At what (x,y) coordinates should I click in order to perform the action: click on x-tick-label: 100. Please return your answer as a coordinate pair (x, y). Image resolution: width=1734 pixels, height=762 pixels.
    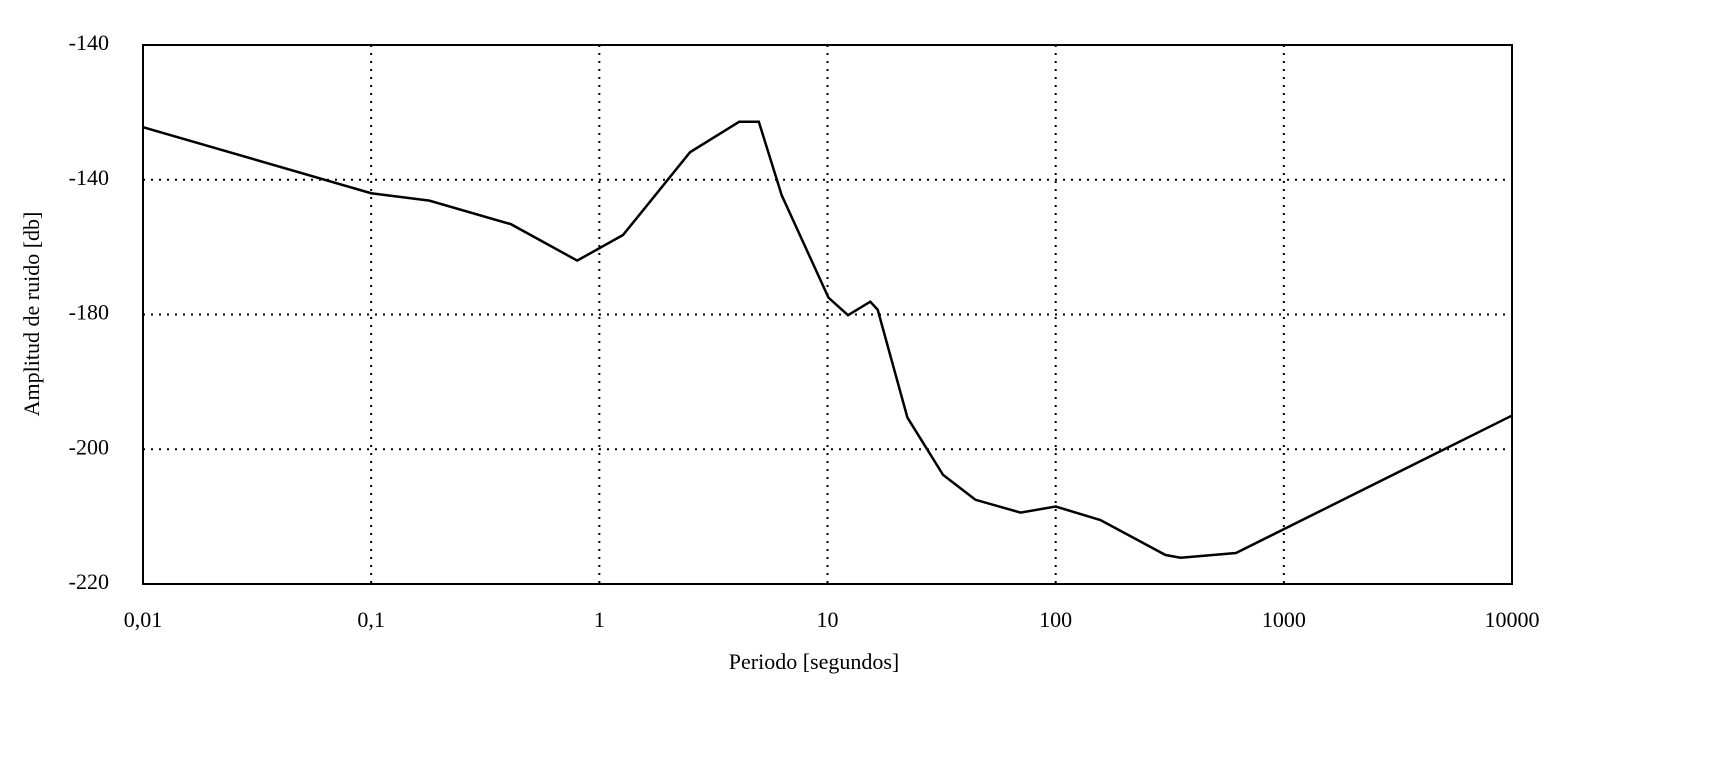
    Looking at the image, I should click on (1055, 619).